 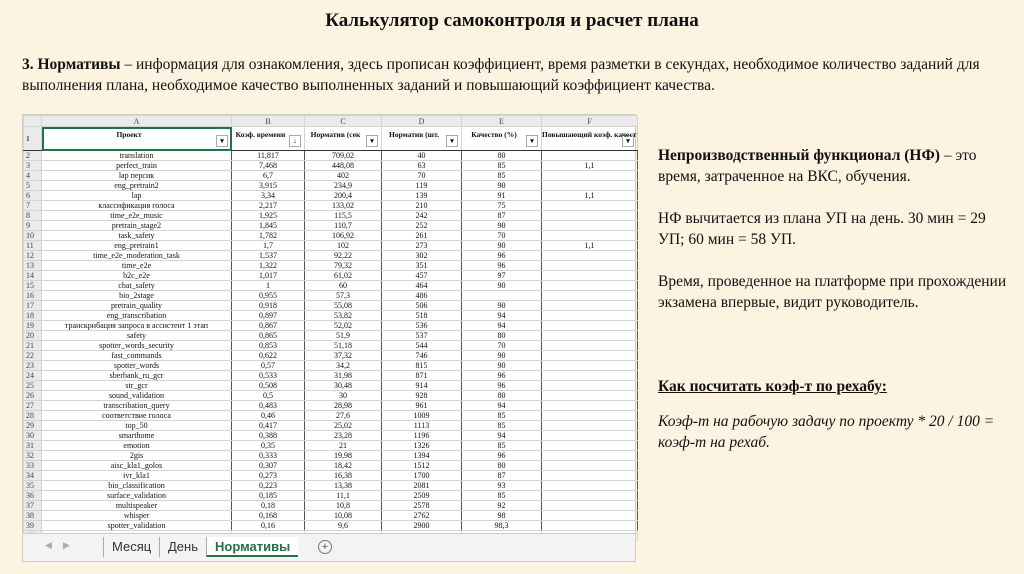 What do you see at coordinates (136, 255) in the screenshot?
I see `table-cell: time_e2e_moderation_task` at bounding box center [136, 255].